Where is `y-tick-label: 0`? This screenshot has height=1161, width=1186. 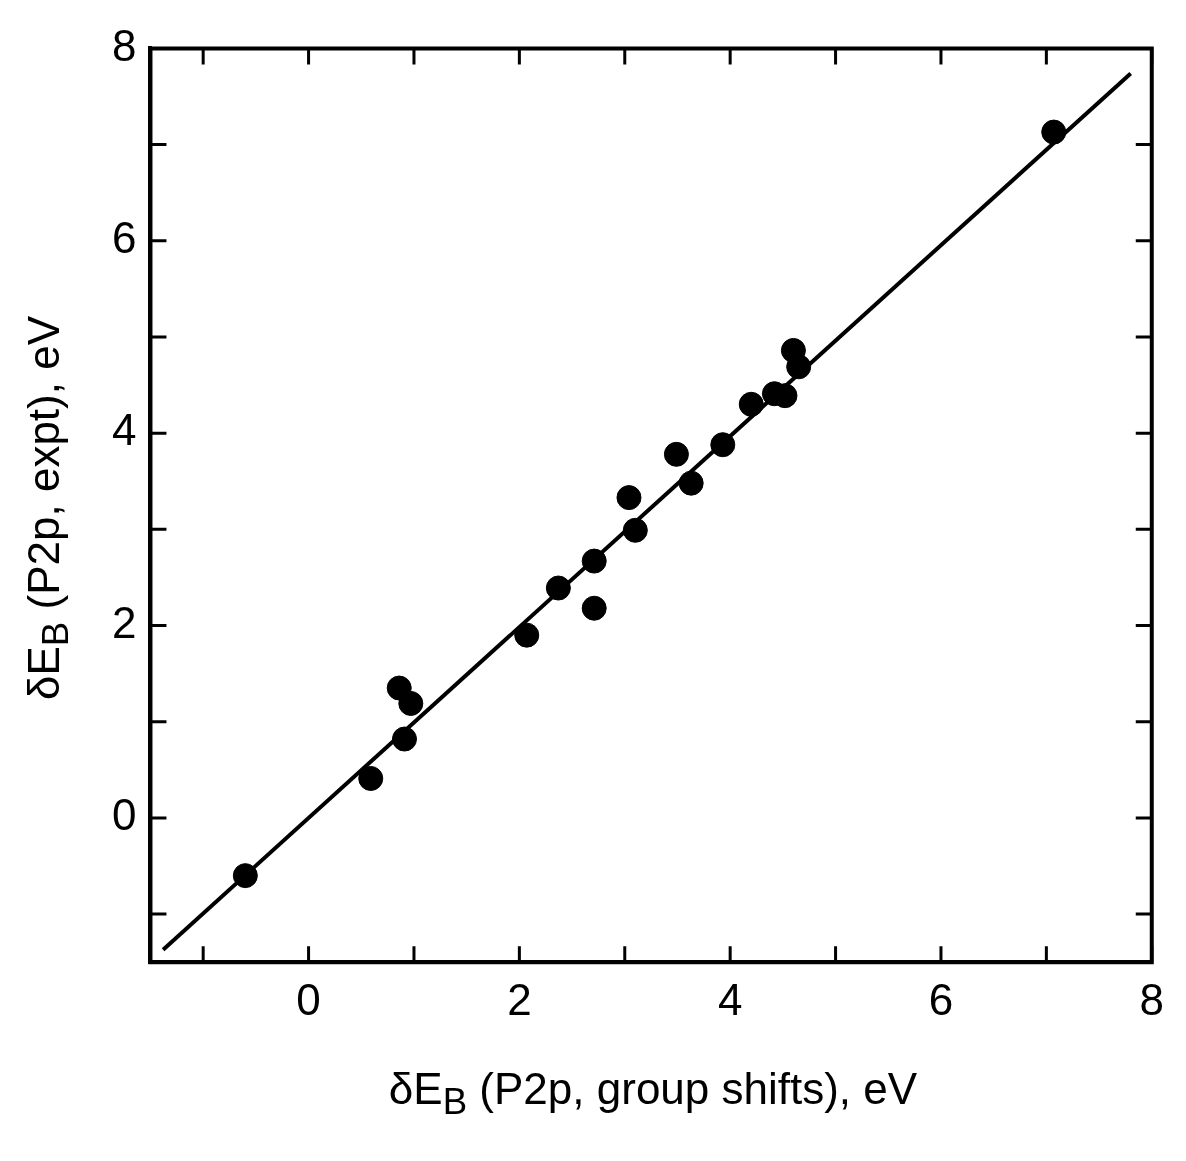 y-tick-label: 0 is located at coordinates (124, 815).